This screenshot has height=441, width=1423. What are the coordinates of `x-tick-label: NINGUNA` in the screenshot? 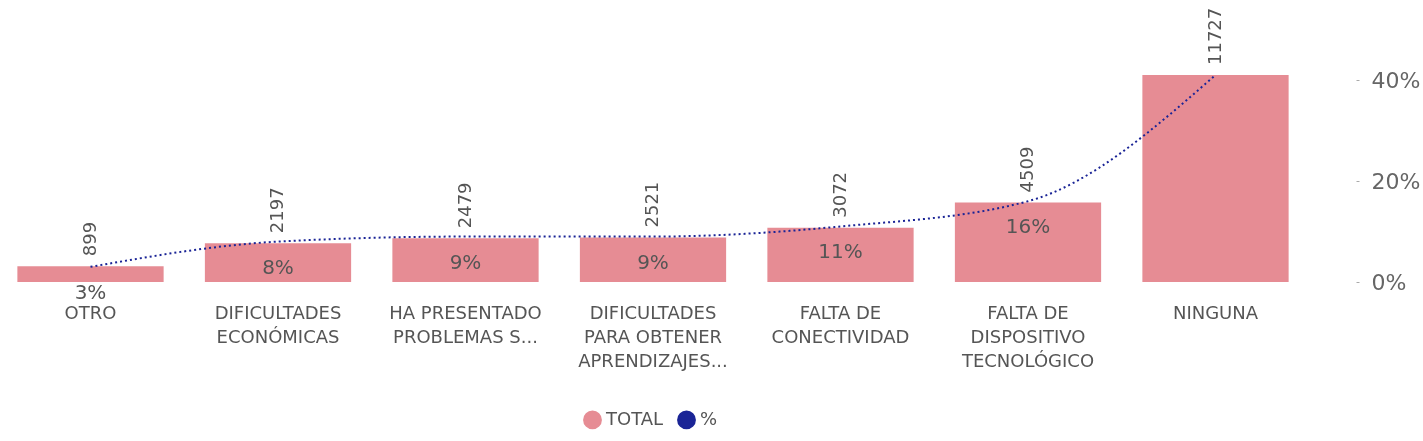 It's located at (1215, 312).